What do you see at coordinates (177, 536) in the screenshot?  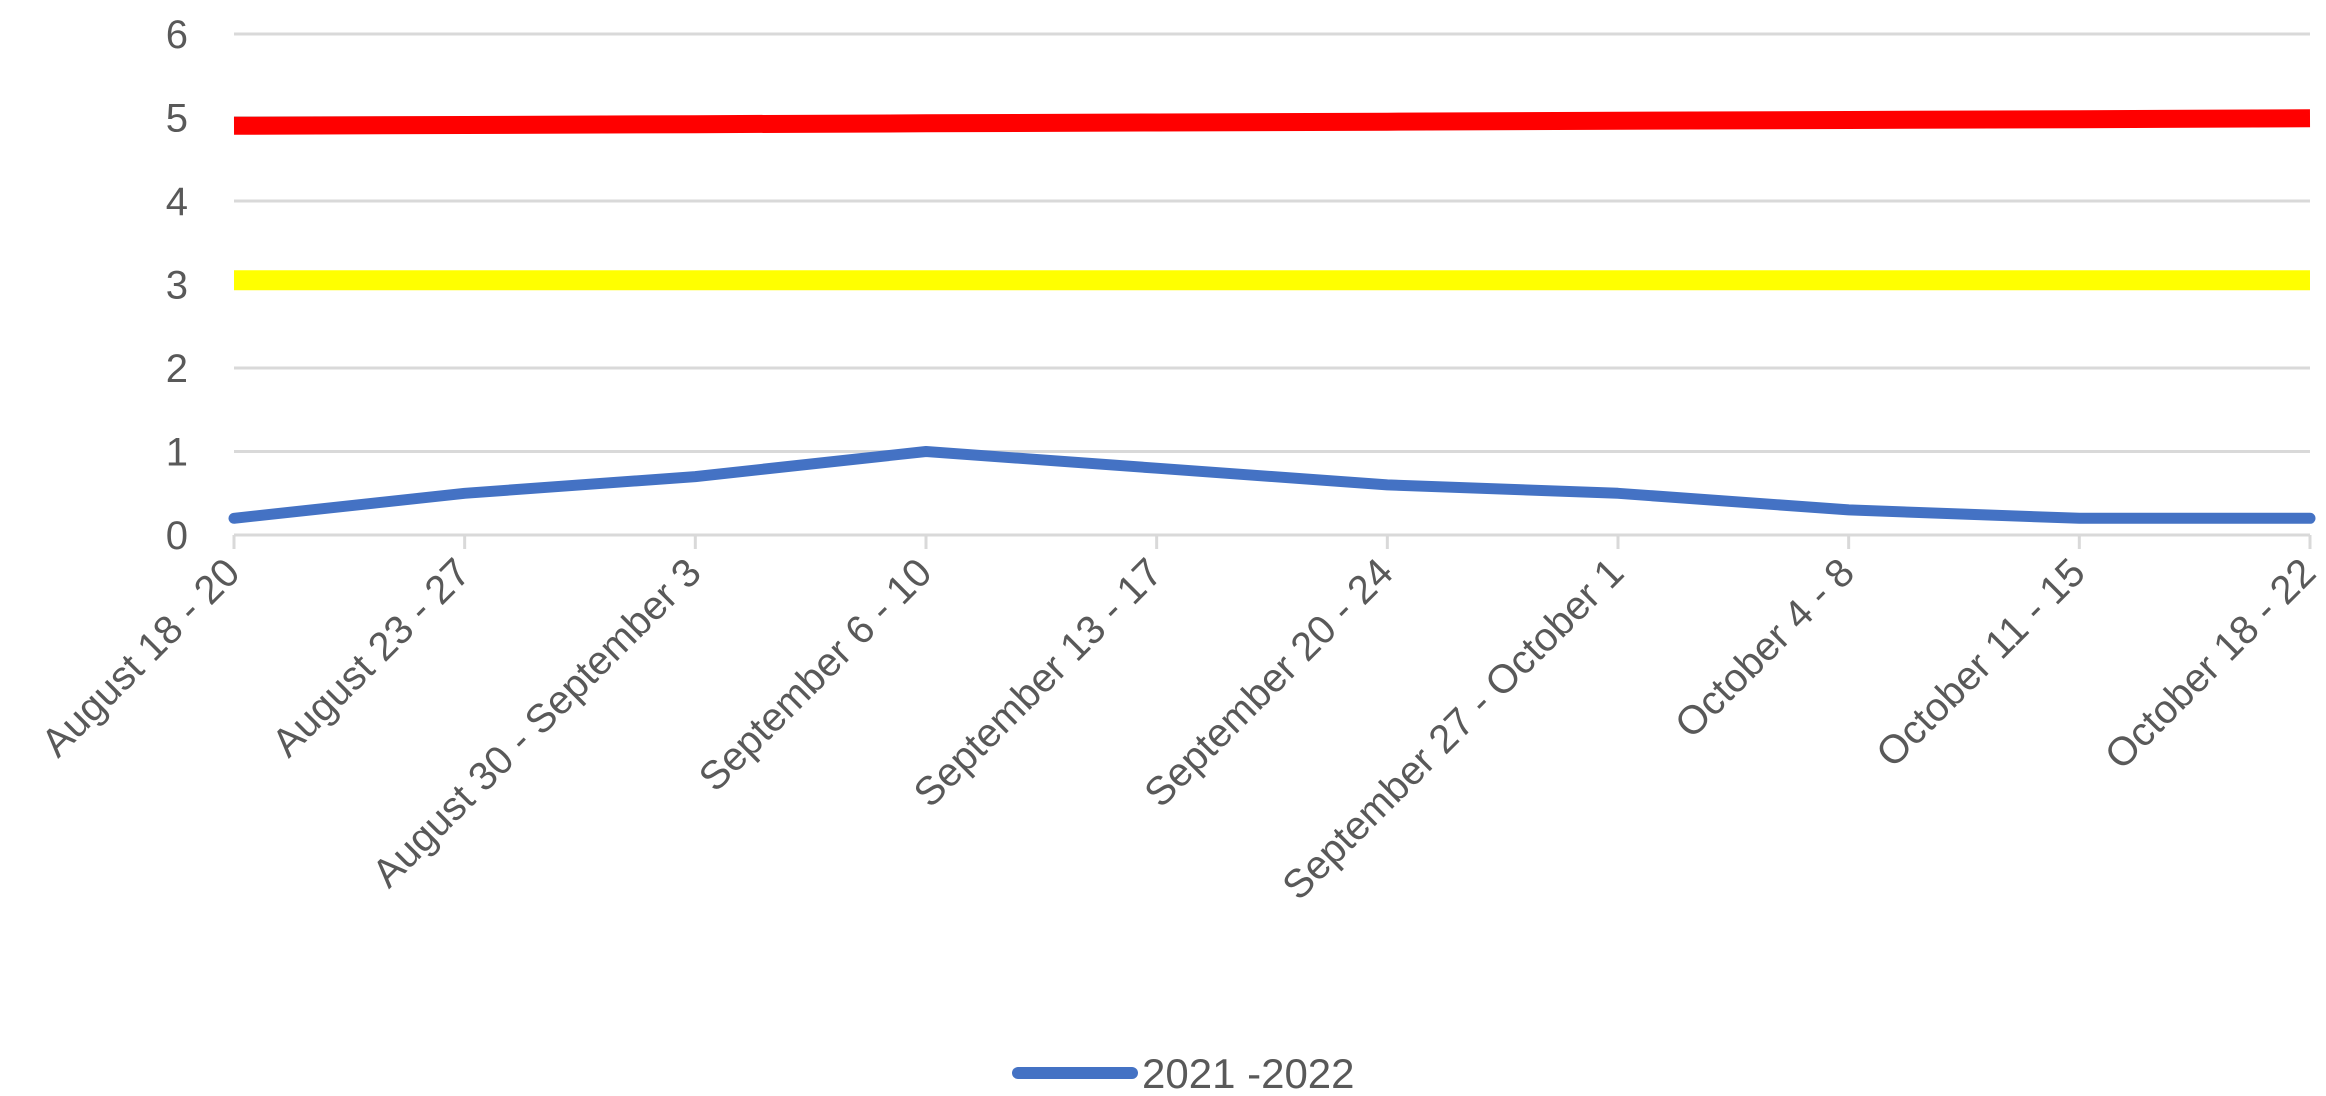 I see `y-tick-label: 0` at bounding box center [177, 536].